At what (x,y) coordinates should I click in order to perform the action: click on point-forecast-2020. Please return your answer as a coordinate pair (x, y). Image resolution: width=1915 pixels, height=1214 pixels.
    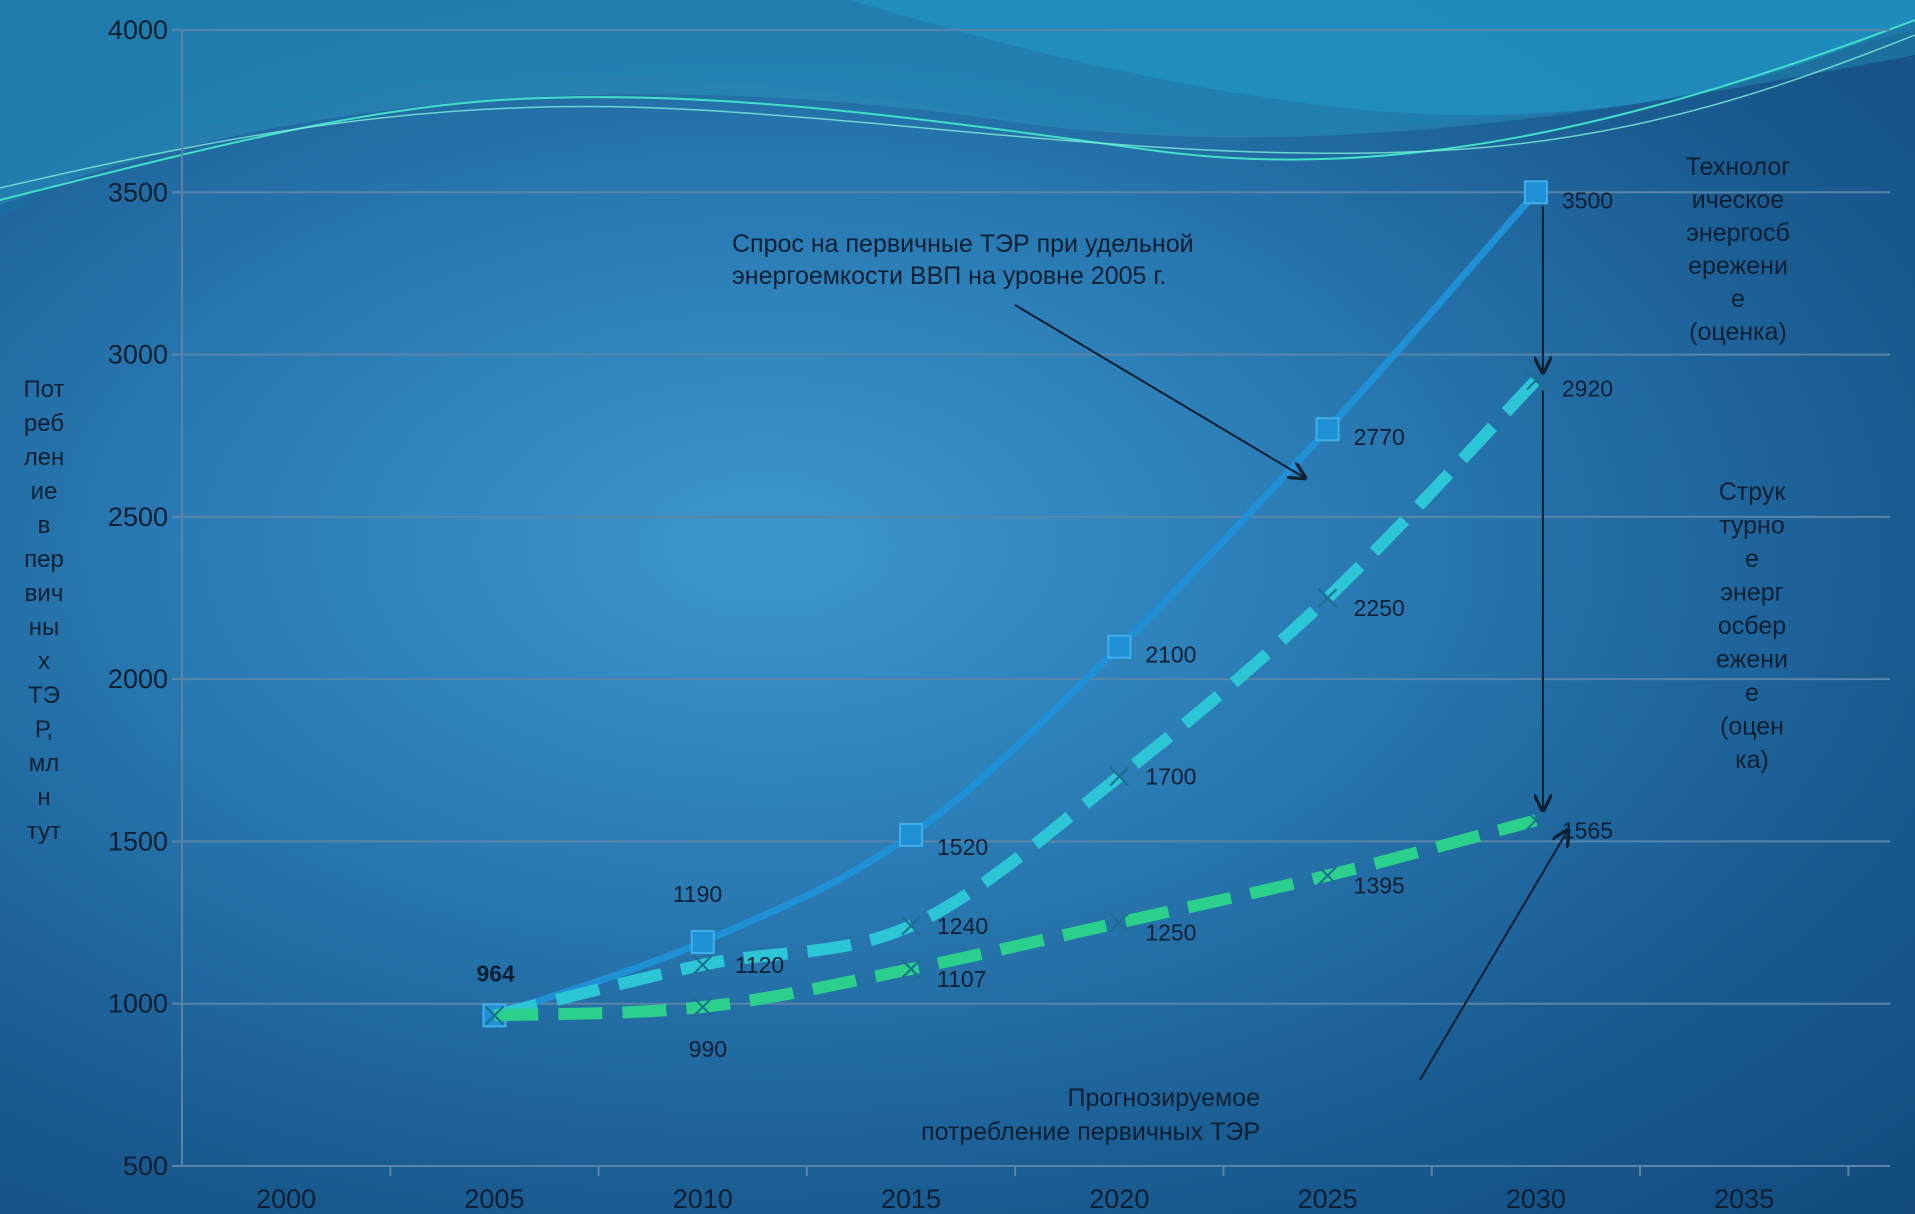
    Looking at the image, I should click on (1119, 922).